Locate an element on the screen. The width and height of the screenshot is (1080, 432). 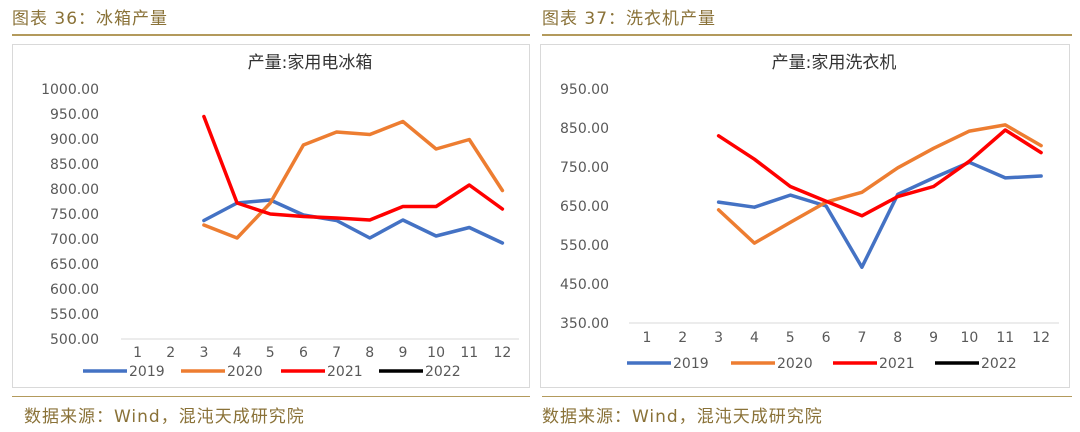
y-tick-label: 600.00 is located at coordinates (74, 290).